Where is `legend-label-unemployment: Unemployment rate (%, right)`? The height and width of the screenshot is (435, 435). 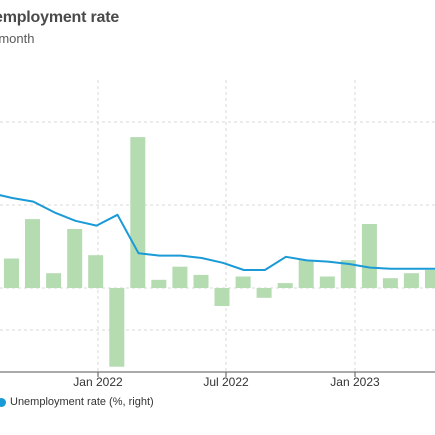
legend-label-unemployment: Unemployment rate (%, right) is located at coordinates (82, 402).